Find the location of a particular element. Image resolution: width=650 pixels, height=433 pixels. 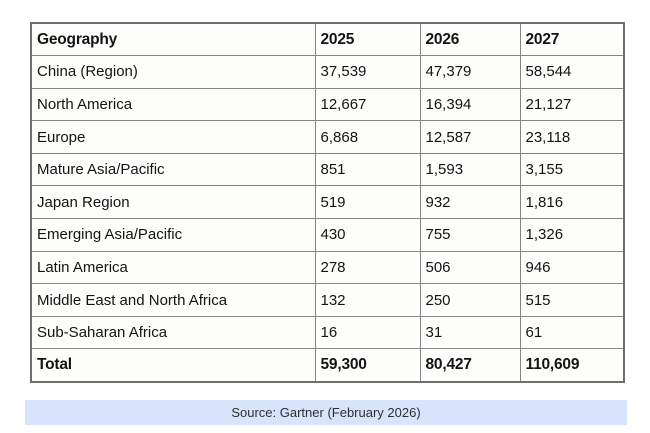

row-value-2027: 3,155 is located at coordinates (572, 169).